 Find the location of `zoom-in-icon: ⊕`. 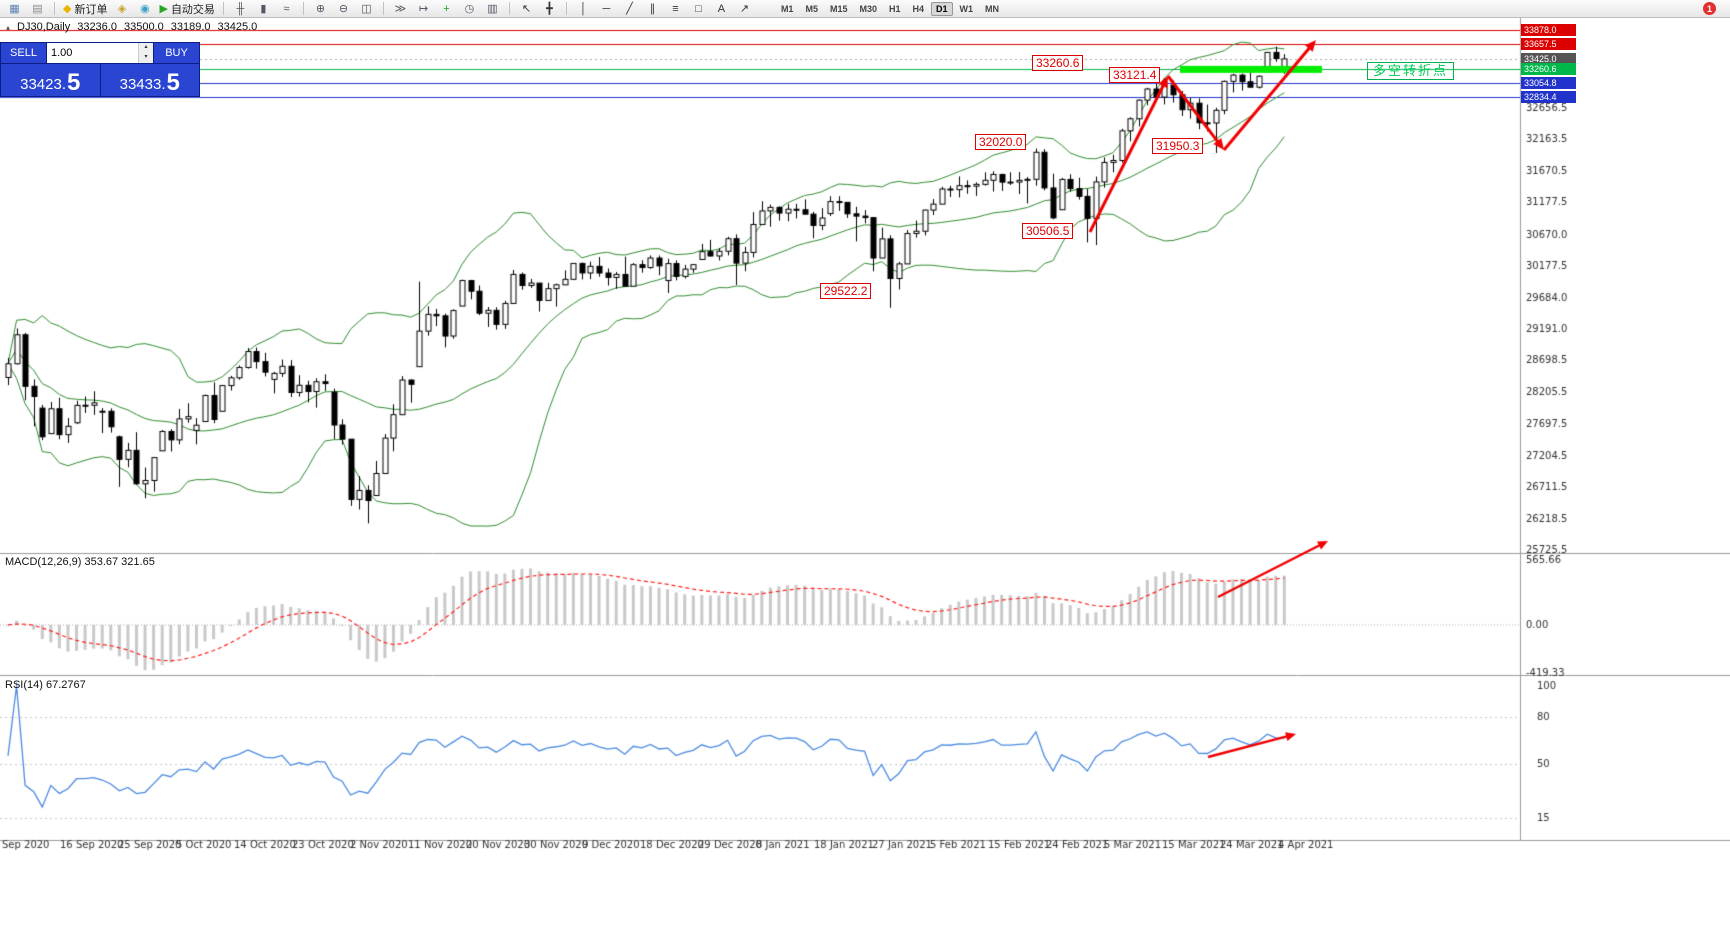

zoom-in-icon: ⊕ is located at coordinates (320, 9).